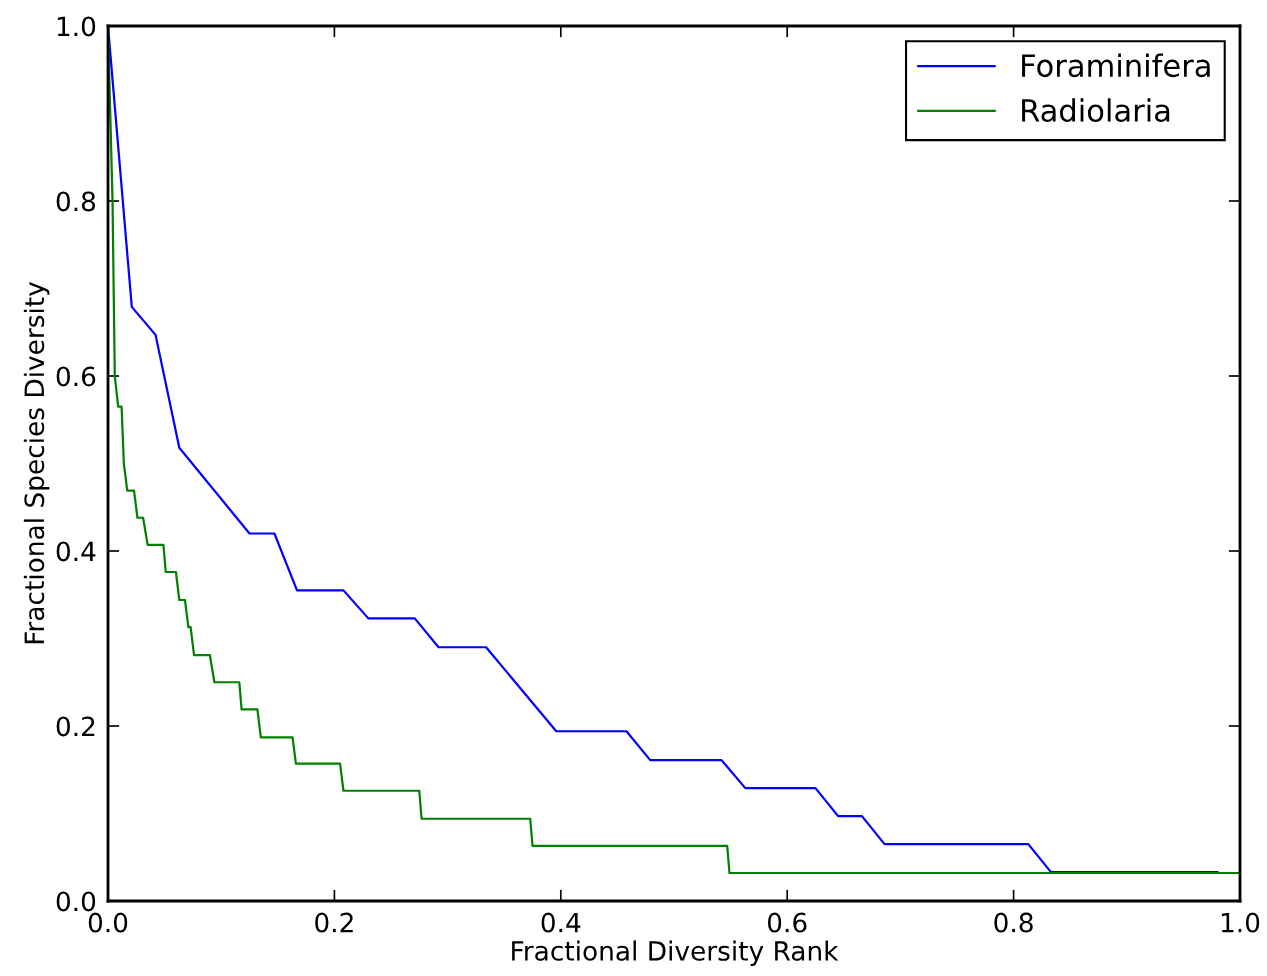 The width and height of the screenshot is (1267, 976). I want to click on legend-label: Radiolaria, so click(1096, 110).